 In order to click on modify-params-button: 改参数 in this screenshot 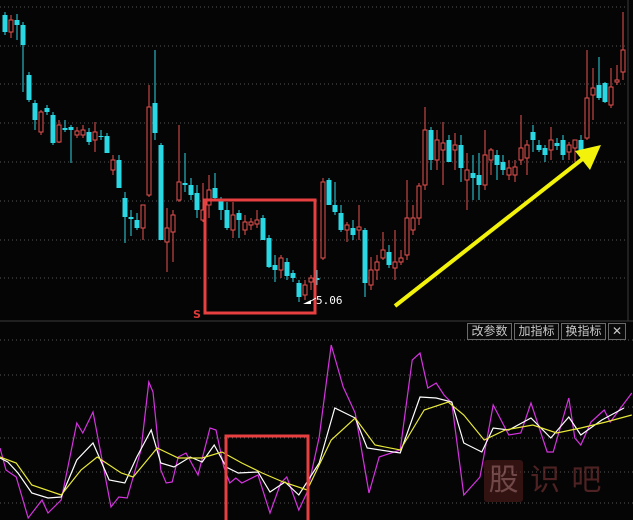, I will do `click(489, 331)`.